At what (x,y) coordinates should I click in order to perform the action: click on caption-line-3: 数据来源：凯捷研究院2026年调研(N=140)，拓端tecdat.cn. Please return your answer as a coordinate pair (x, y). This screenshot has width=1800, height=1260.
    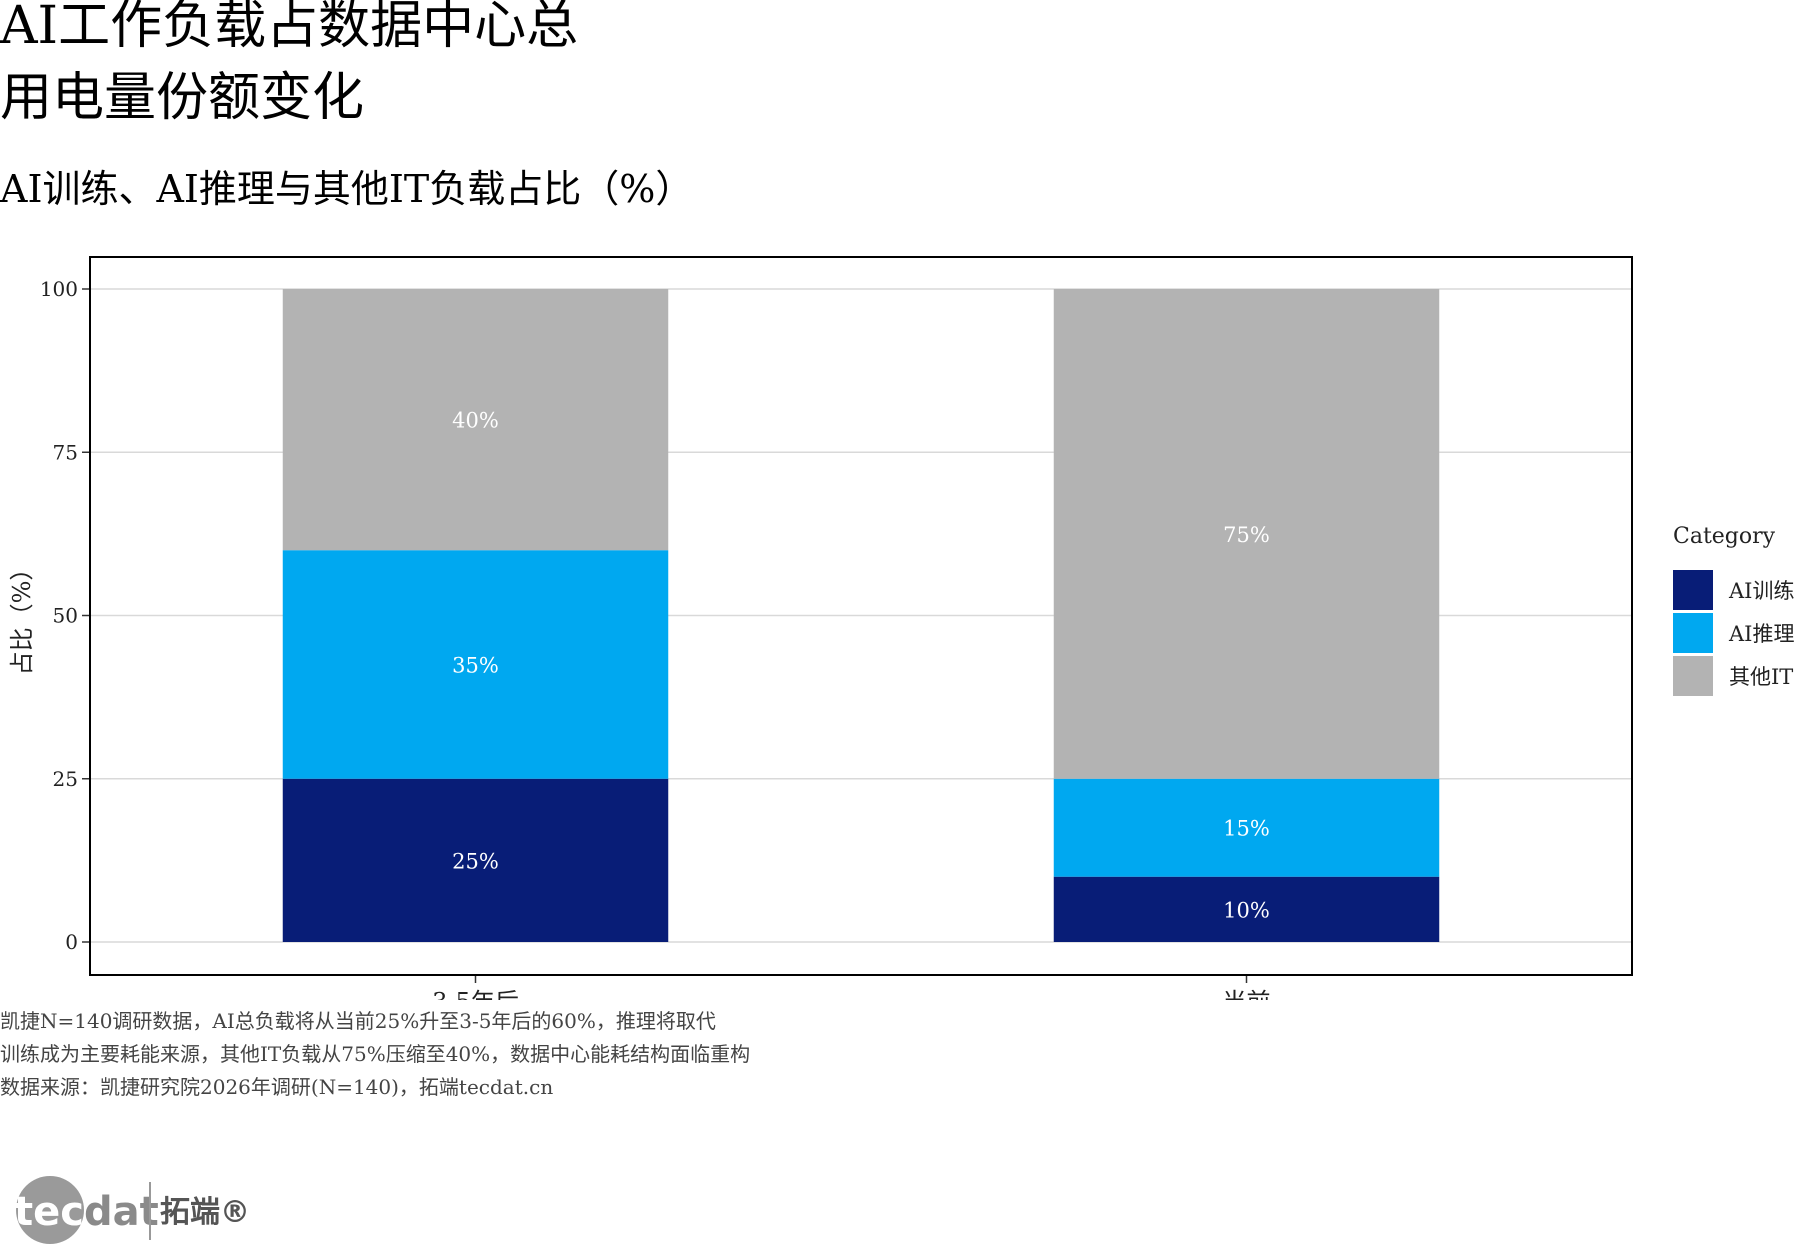
    Looking at the image, I should click on (277, 1087).